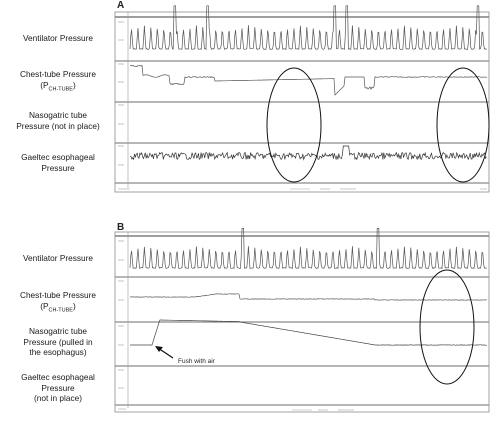 The image size is (500, 422). Describe the element at coordinates (58, 82) in the screenshot. I see `panel-a-chest-tube-label: Chest-tube Pressure (PCH-TUBE)` at that location.